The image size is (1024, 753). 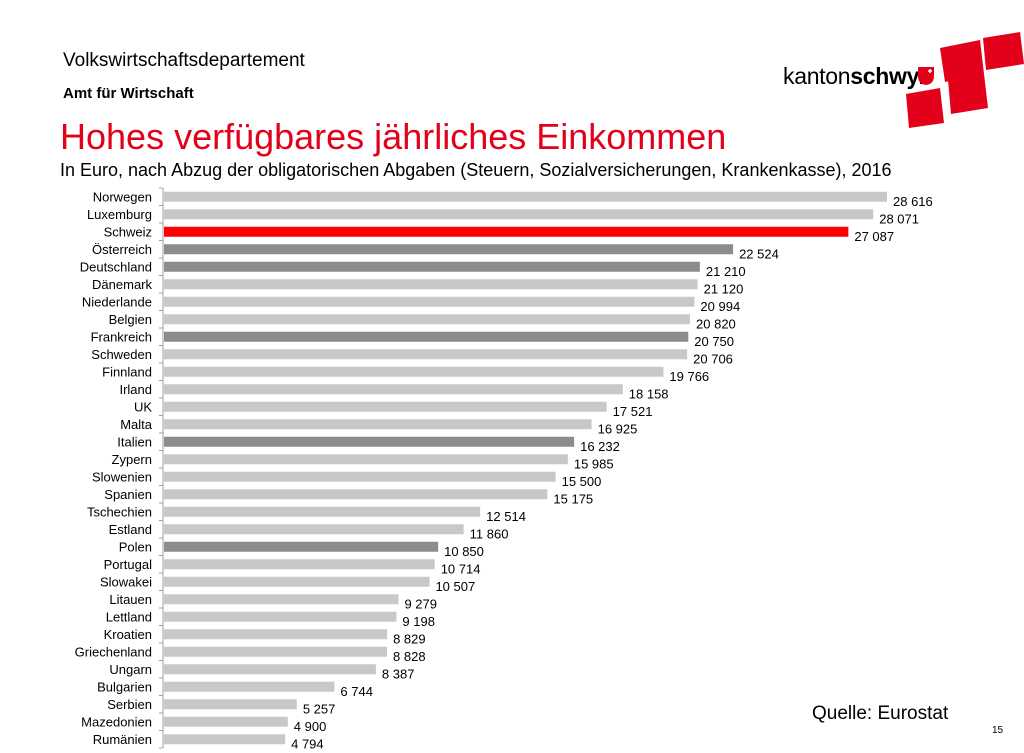 I want to click on logo-text-kanton: kanton, so click(x=817, y=76).